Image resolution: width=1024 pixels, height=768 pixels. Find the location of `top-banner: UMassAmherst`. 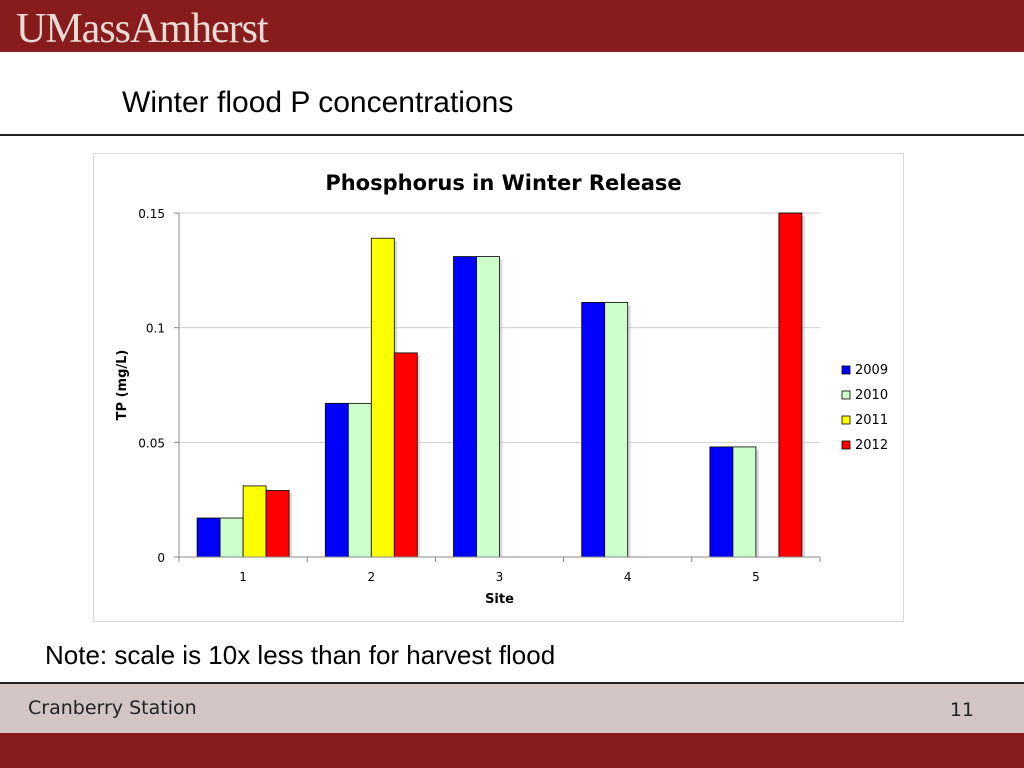

top-banner: UMassAmherst is located at coordinates (512, 26).